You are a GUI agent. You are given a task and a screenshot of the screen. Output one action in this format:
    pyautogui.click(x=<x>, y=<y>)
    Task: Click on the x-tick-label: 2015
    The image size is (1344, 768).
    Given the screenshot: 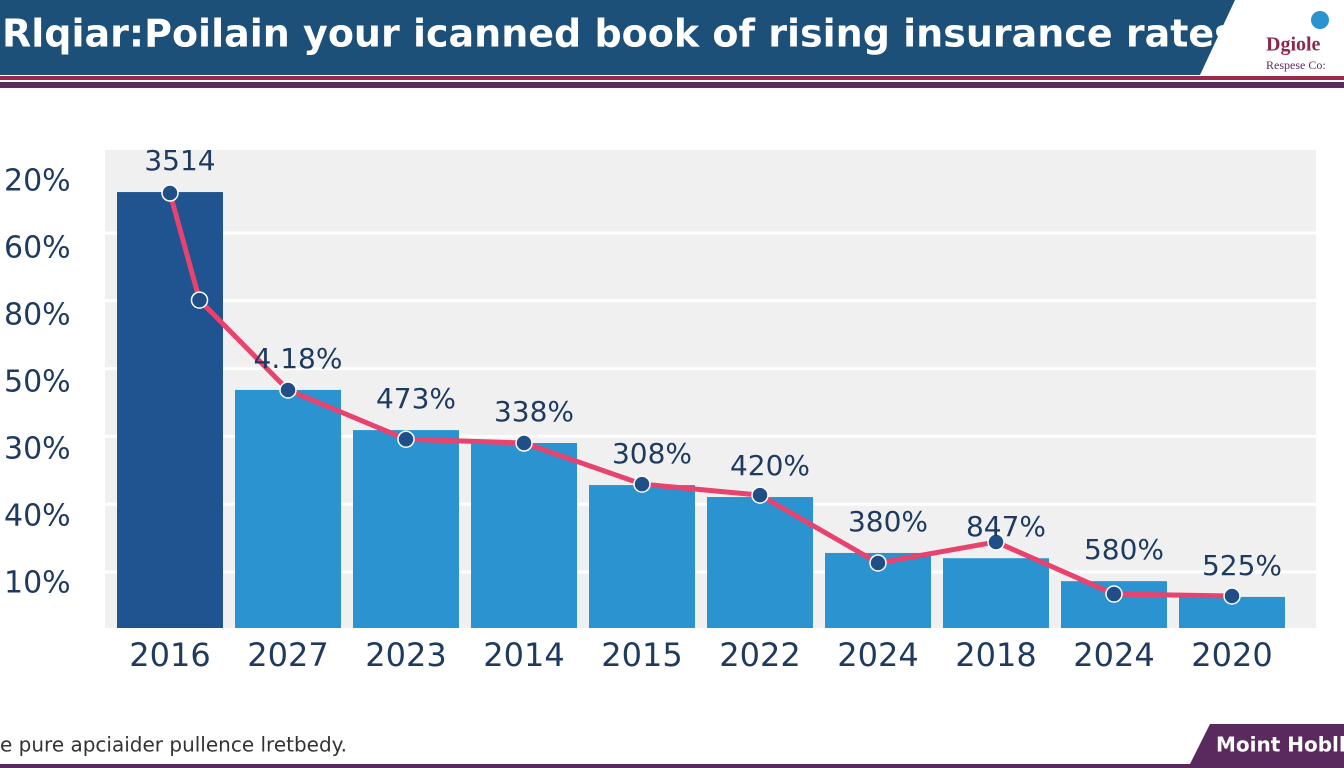 What is the action you would take?
    pyautogui.click(x=641, y=655)
    